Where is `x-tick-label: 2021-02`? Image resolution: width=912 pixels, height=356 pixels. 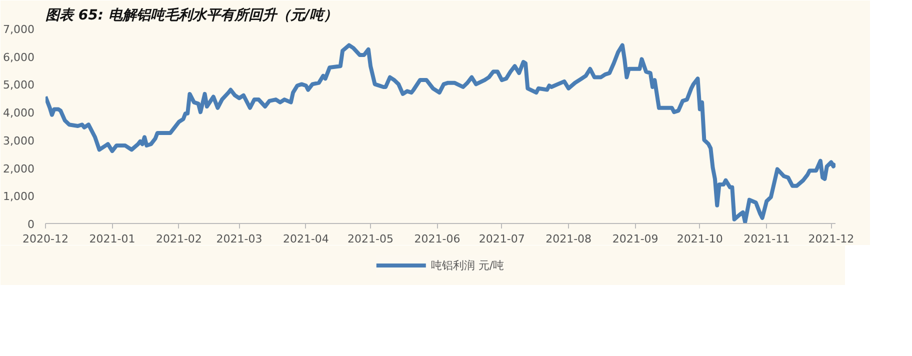 x-tick-label: 2021-02 is located at coordinates (179, 239).